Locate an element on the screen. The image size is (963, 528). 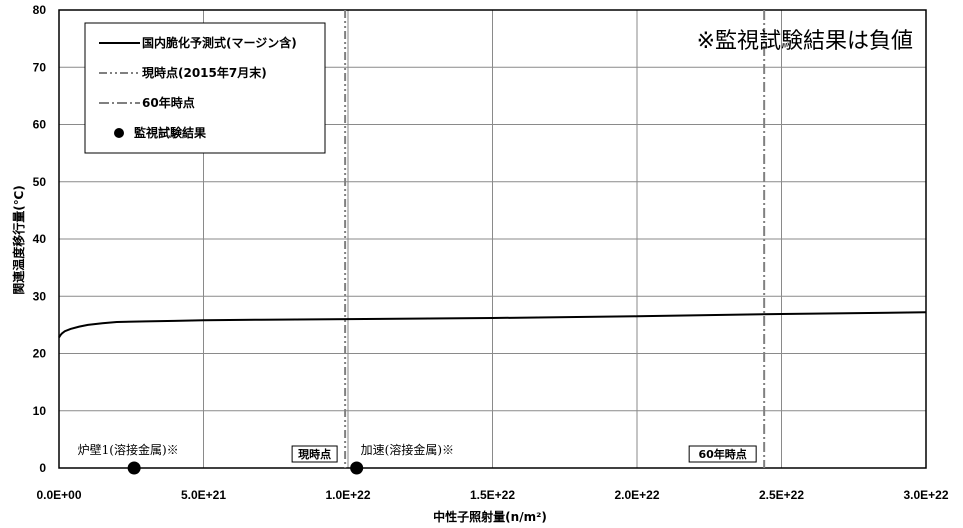
legend-label: 監視試験結果 is located at coordinates (170, 132).